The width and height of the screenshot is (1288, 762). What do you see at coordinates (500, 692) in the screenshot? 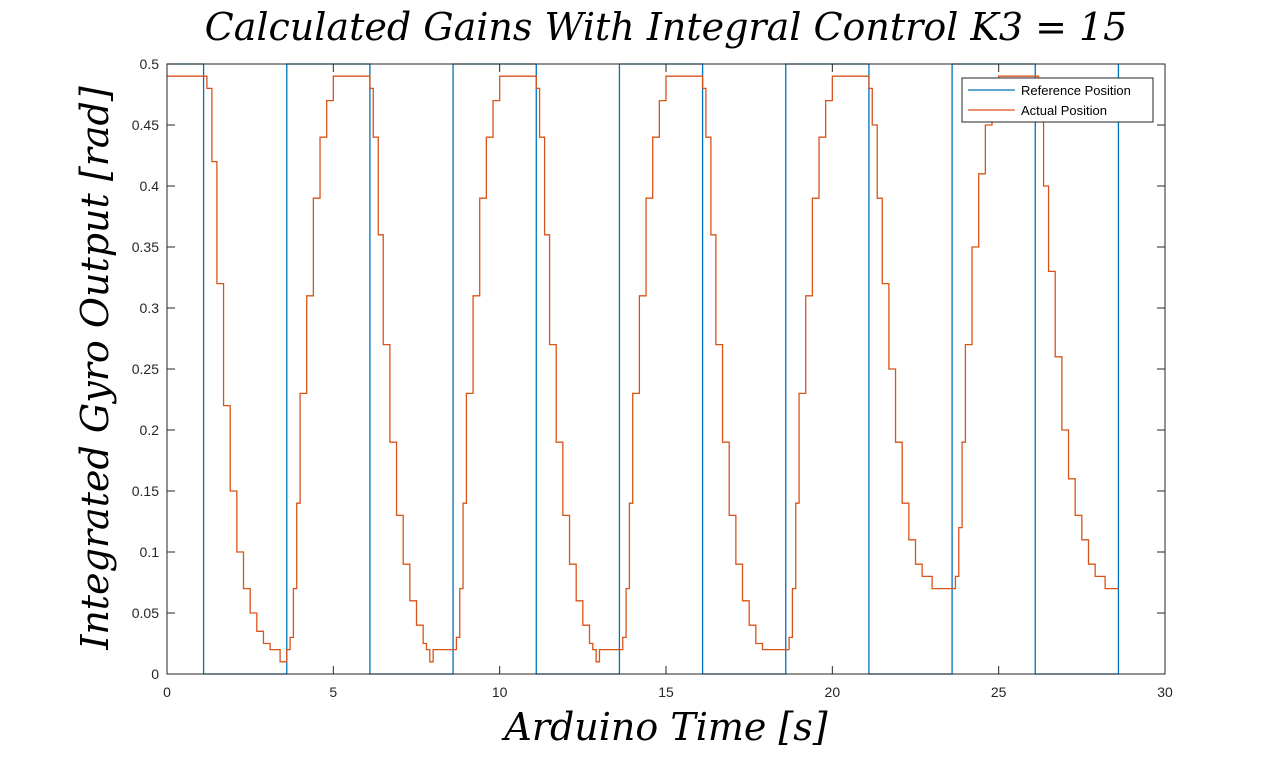
I see `x-tick-label: 10` at bounding box center [500, 692].